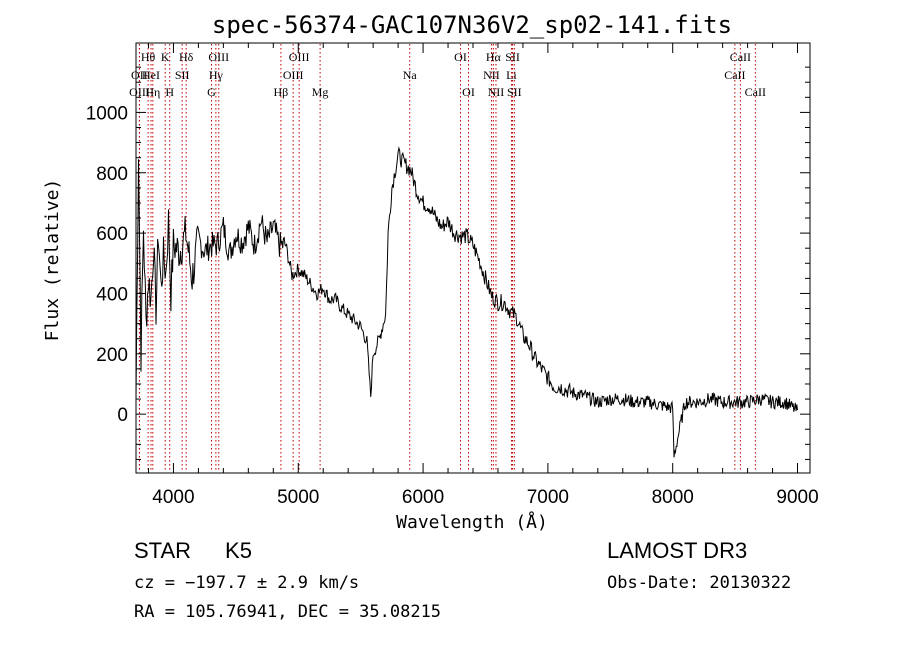 The width and height of the screenshot is (900, 649). I want to click on line-label-21: NII, so click(496, 92).